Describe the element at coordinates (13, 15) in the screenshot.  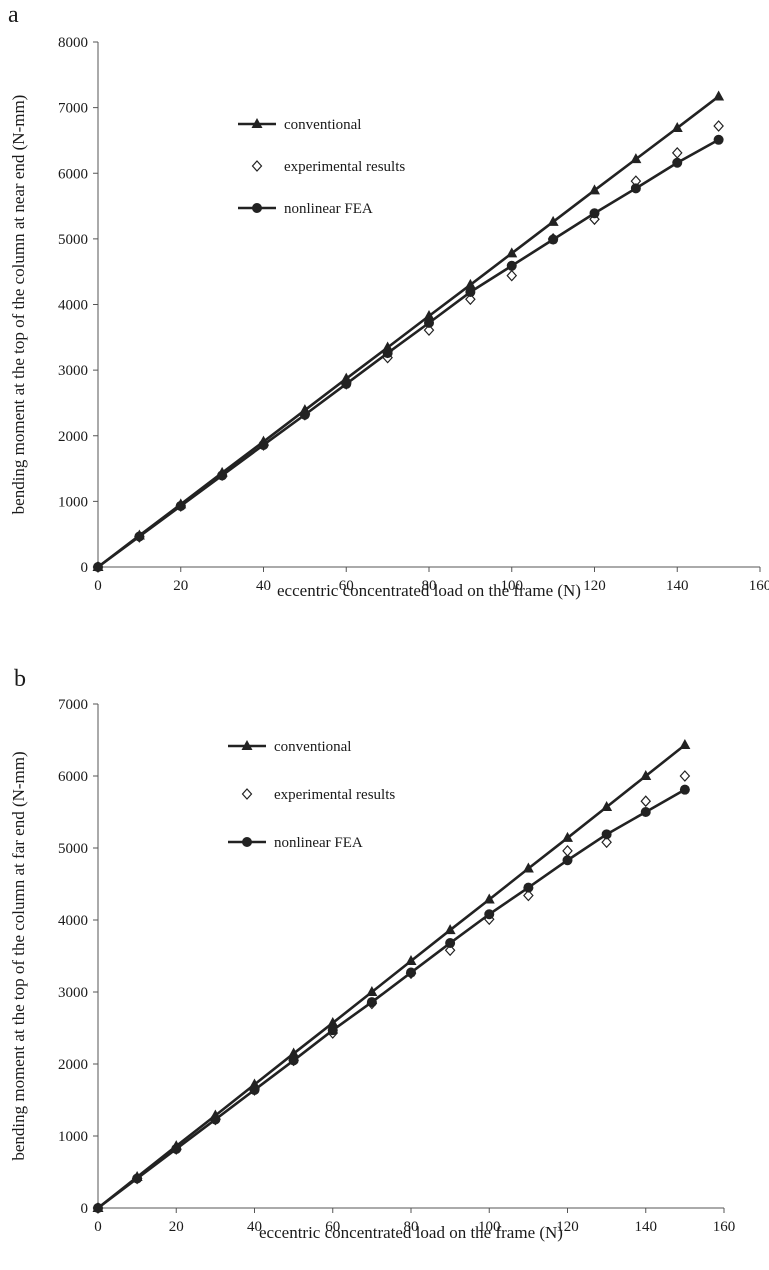
I see `panel-label: a` at that location.